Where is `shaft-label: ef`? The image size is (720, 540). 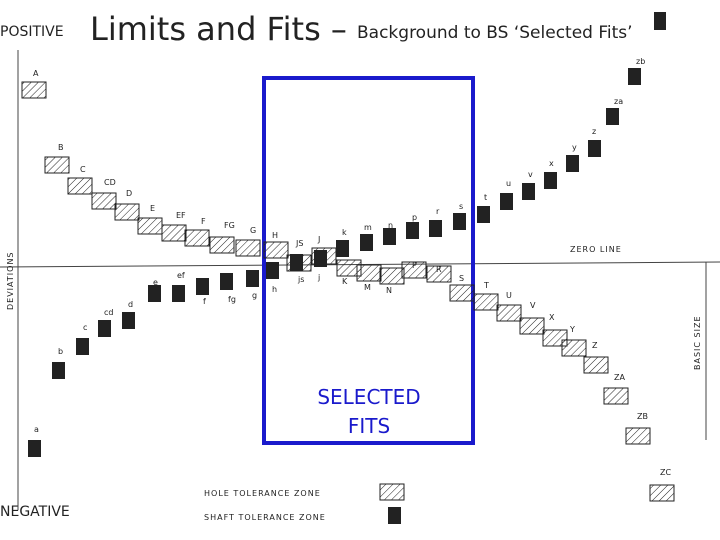
shaft-label: ef is located at coordinates (181, 275).